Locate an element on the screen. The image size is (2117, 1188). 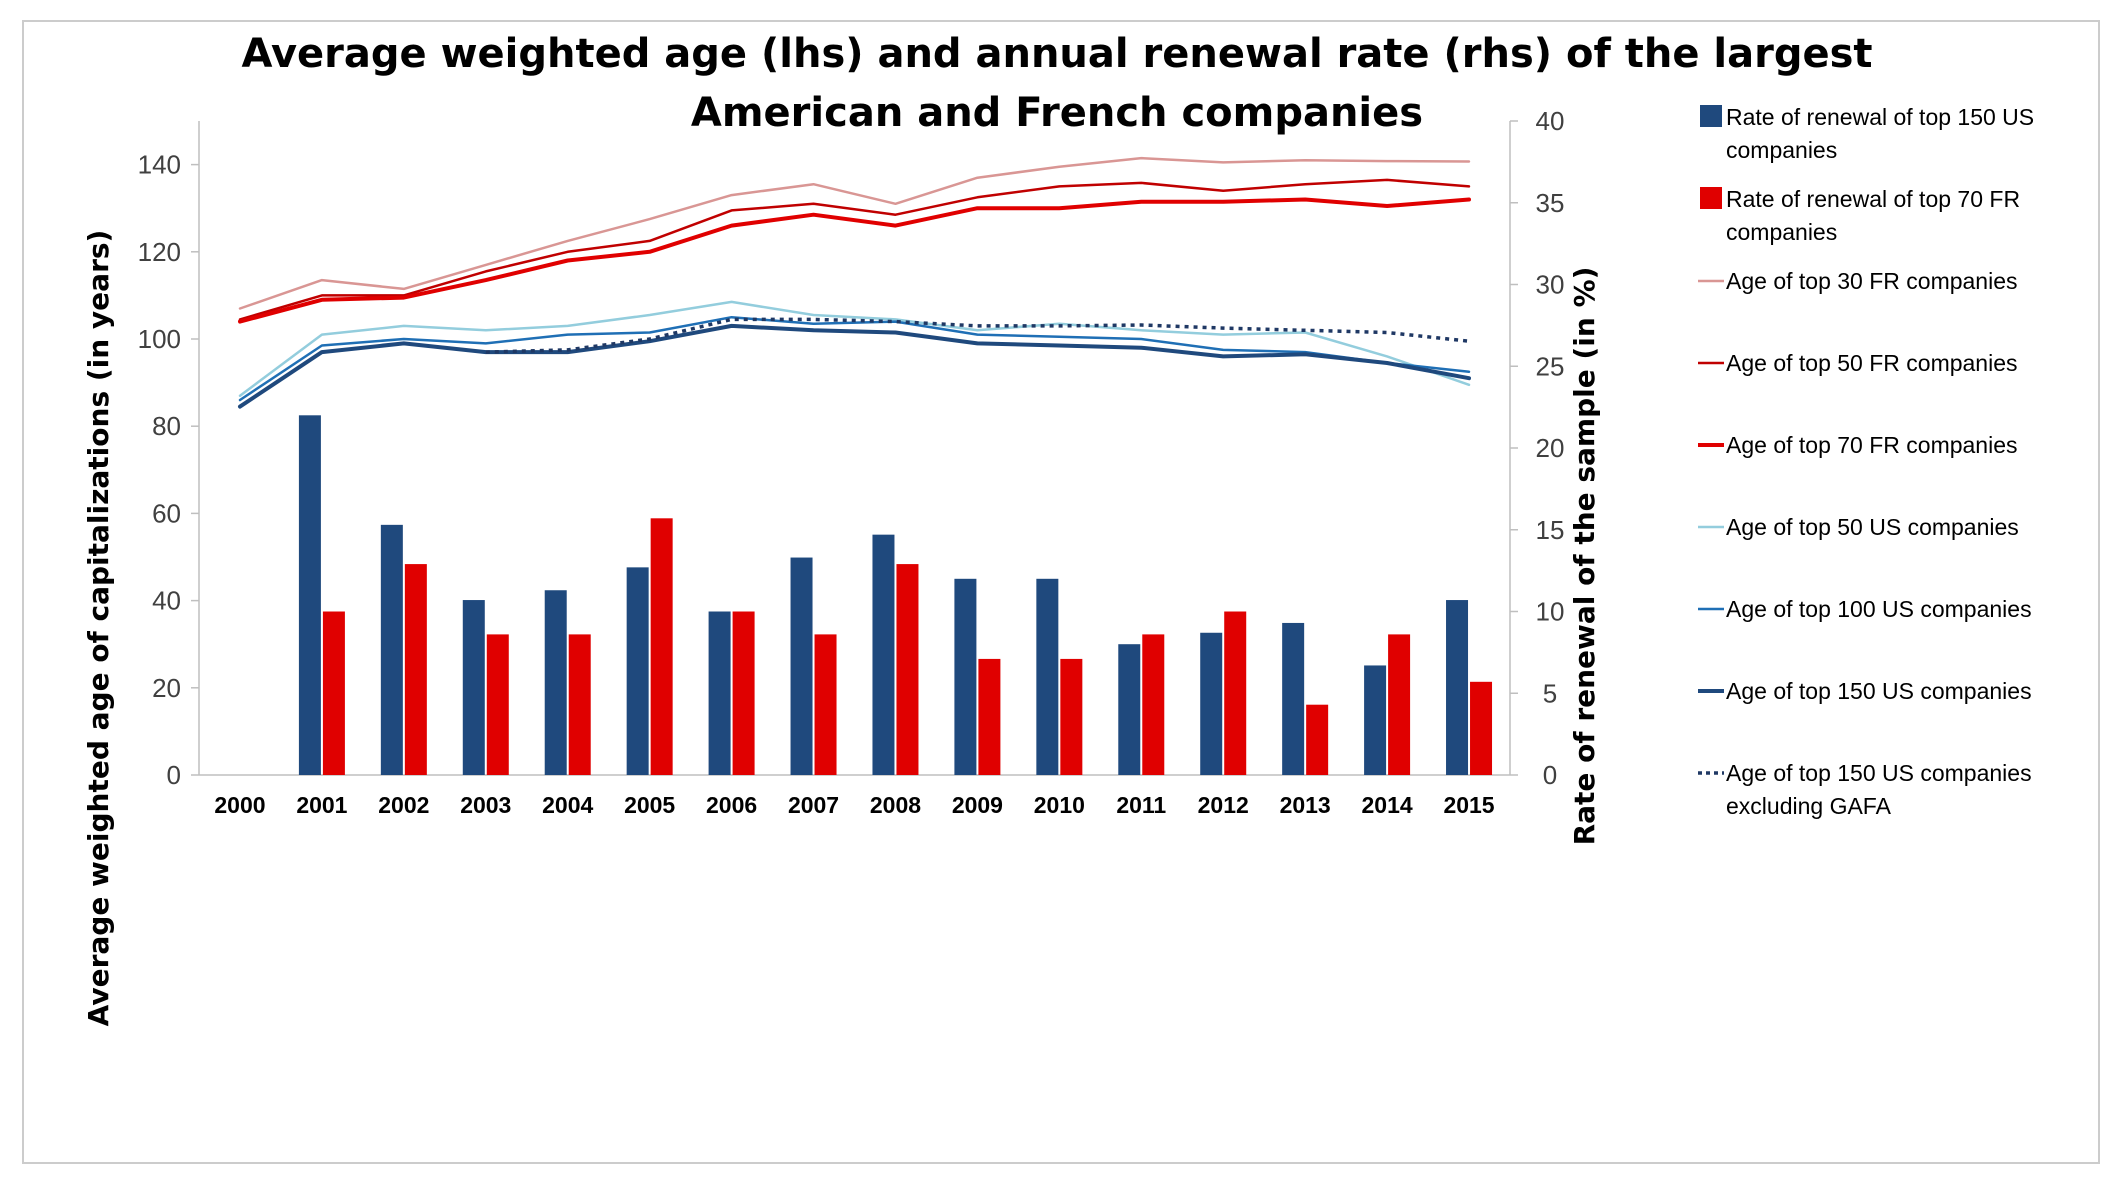
x-tick-label: 2011 is located at coordinates (1141, 805).